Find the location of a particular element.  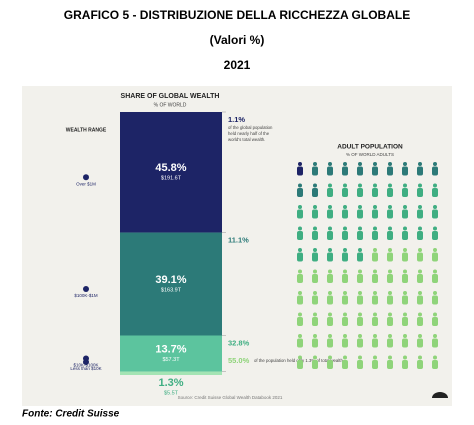

category-label: $100K-$1M is located at coordinates (86, 295).